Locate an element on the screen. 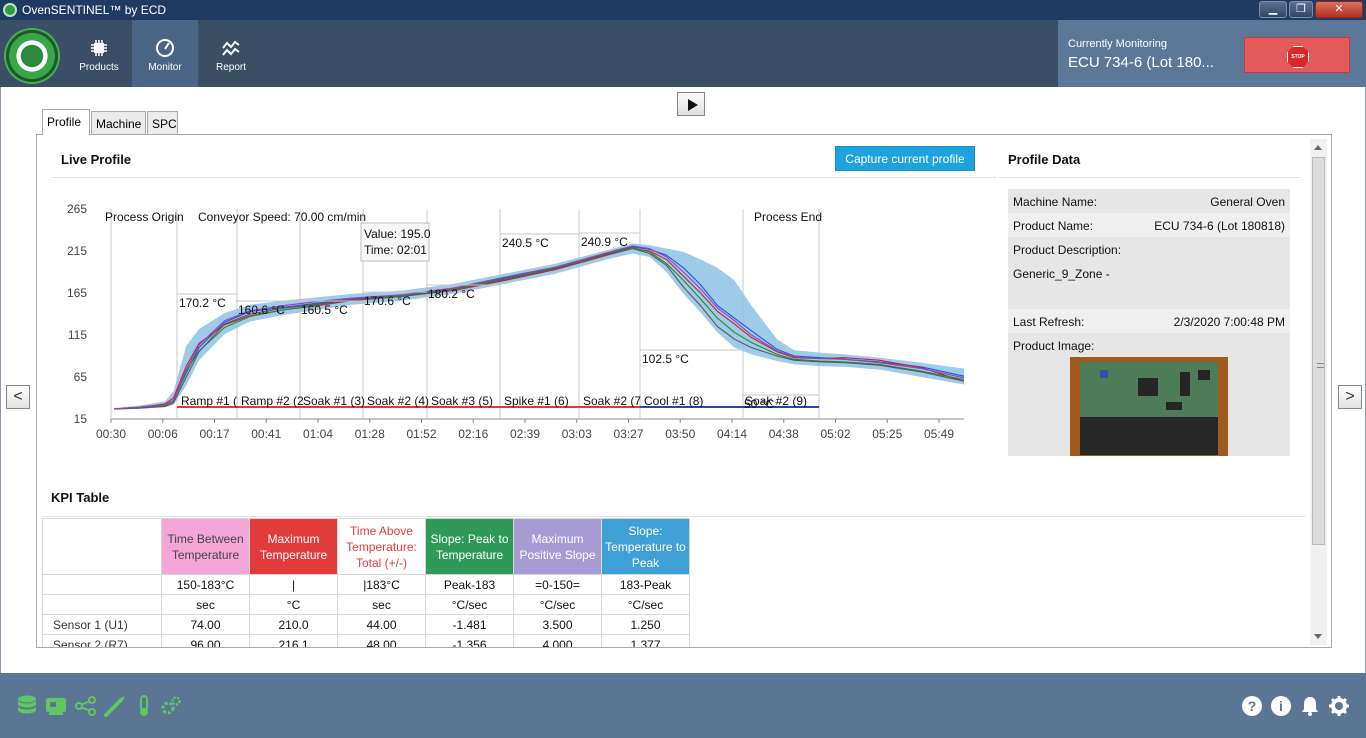  kpi-header-cell: Time Above Temperature: Total (+/-) is located at coordinates (381, 546).